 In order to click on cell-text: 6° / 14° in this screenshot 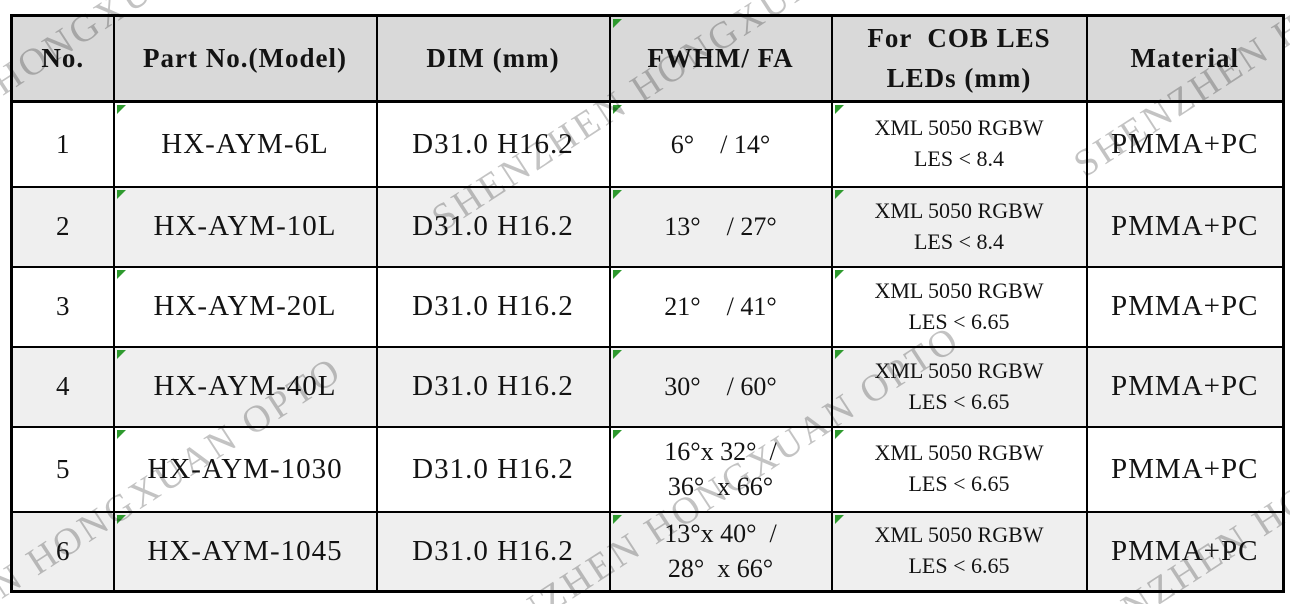, I will do `click(720, 144)`.